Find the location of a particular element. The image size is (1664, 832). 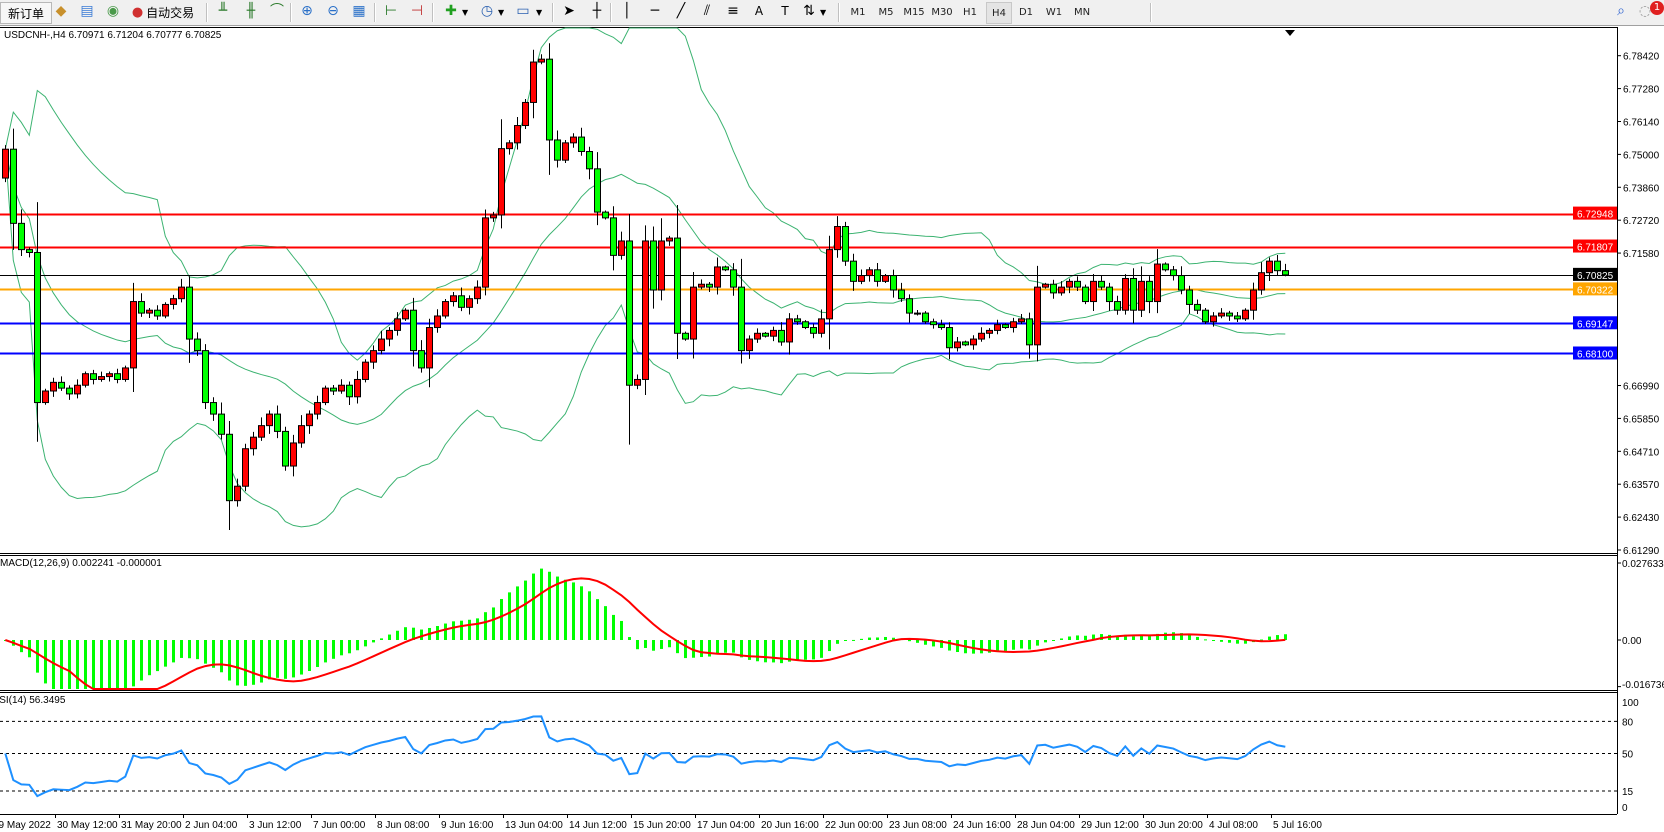

price-tick-label: 6.71580 is located at coordinates (1641, 254).